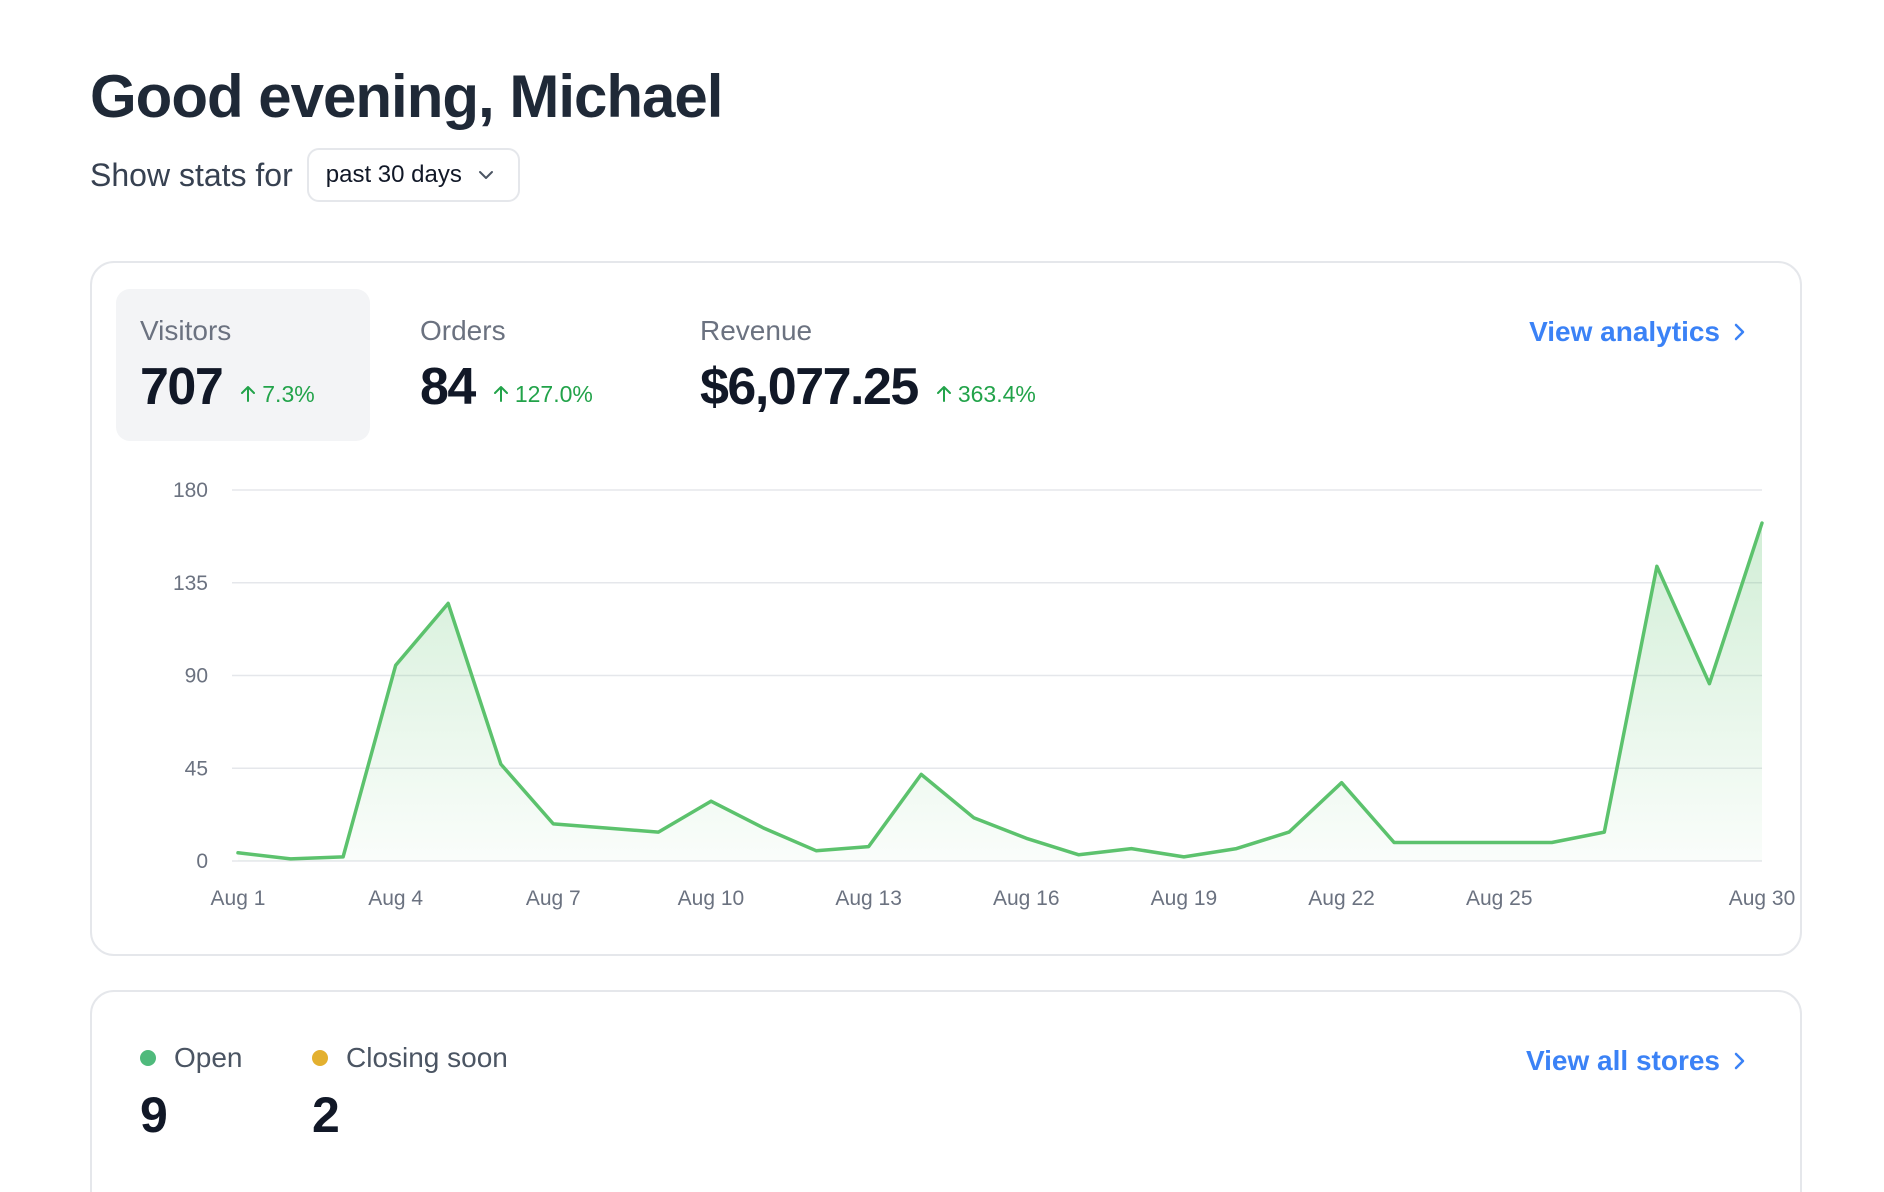 The image size is (1884, 1192). What do you see at coordinates (809, 387) in the screenshot?
I see `metric-value: $6,077.25` at bounding box center [809, 387].